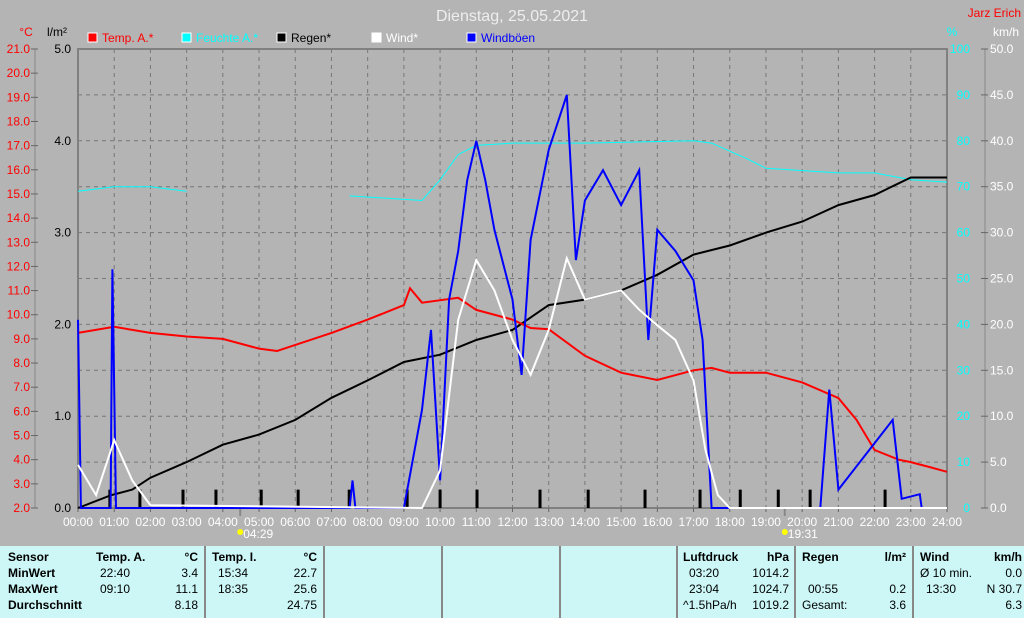 The height and width of the screenshot is (618, 1024). I want to click on temp-axis-unit: °C, so click(26, 32).